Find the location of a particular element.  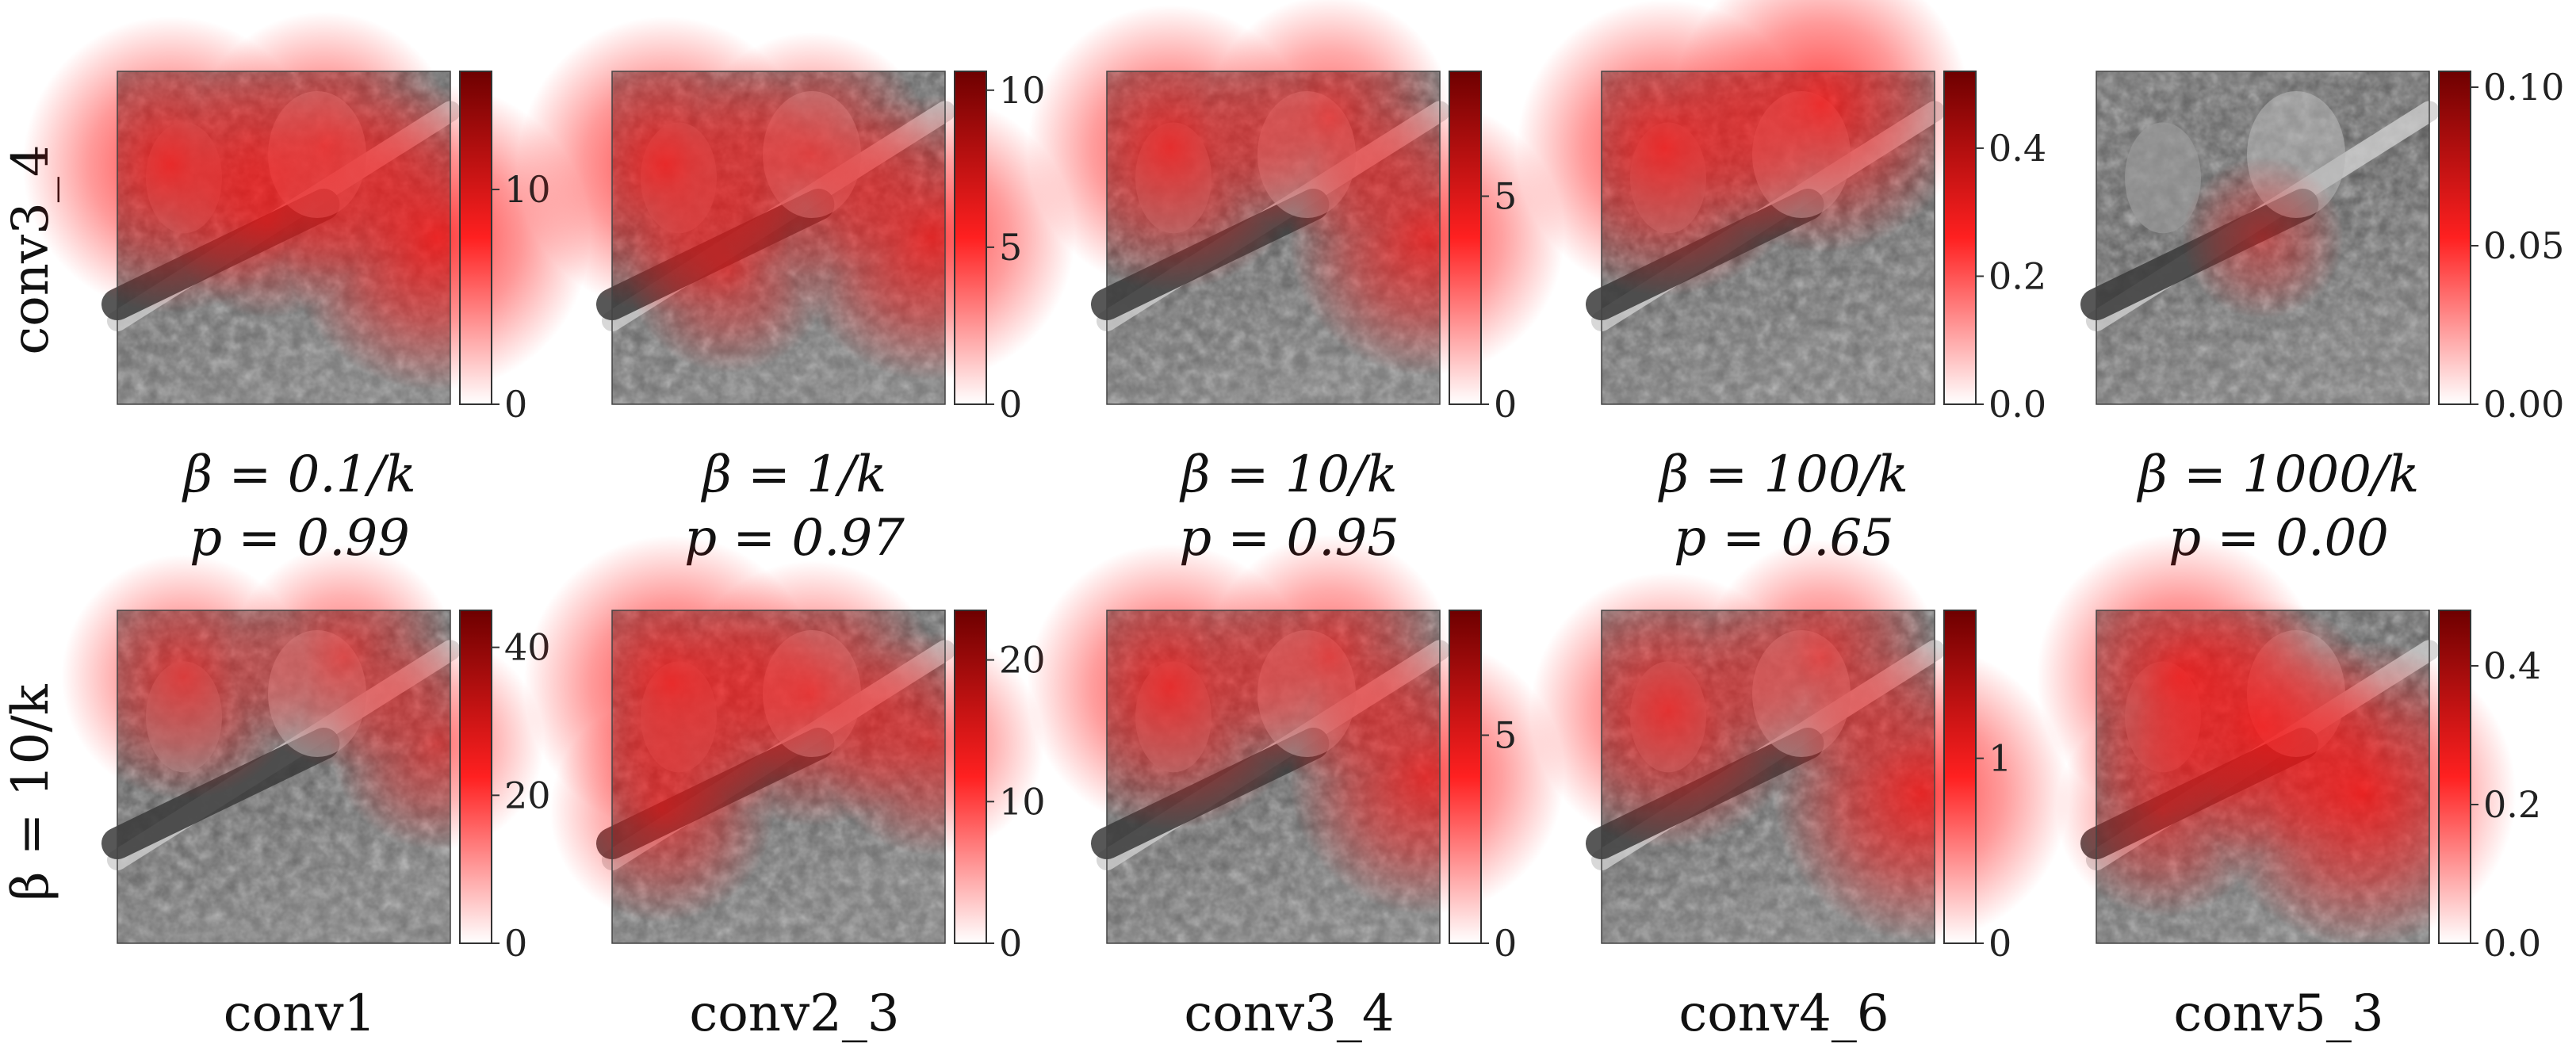

panel-caption-line: conv3_4 is located at coordinates (1289, 1013).